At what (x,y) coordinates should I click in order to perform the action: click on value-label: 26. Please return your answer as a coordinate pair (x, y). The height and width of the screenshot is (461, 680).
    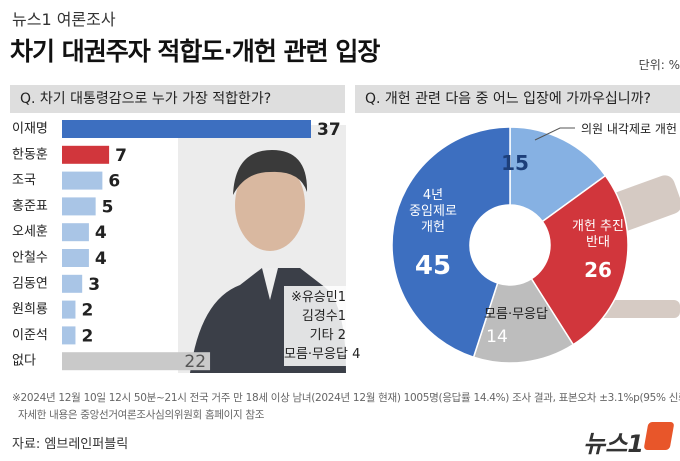
    Looking at the image, I should click on (598, 270).